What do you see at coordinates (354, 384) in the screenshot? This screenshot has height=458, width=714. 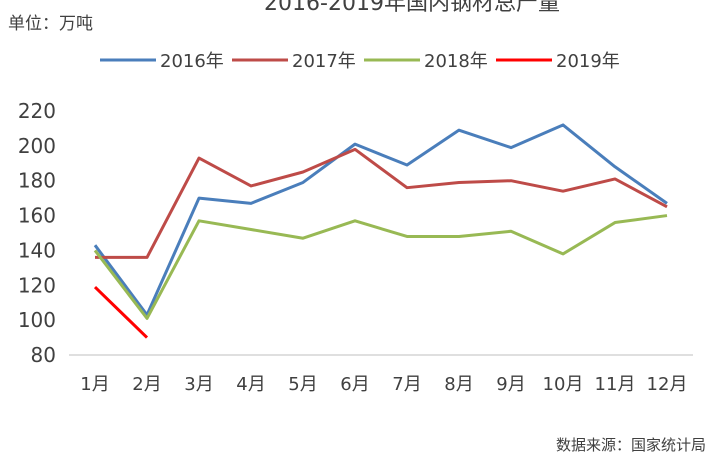 I see `x-tick-label: 6月` at bounding box center [354, 384].